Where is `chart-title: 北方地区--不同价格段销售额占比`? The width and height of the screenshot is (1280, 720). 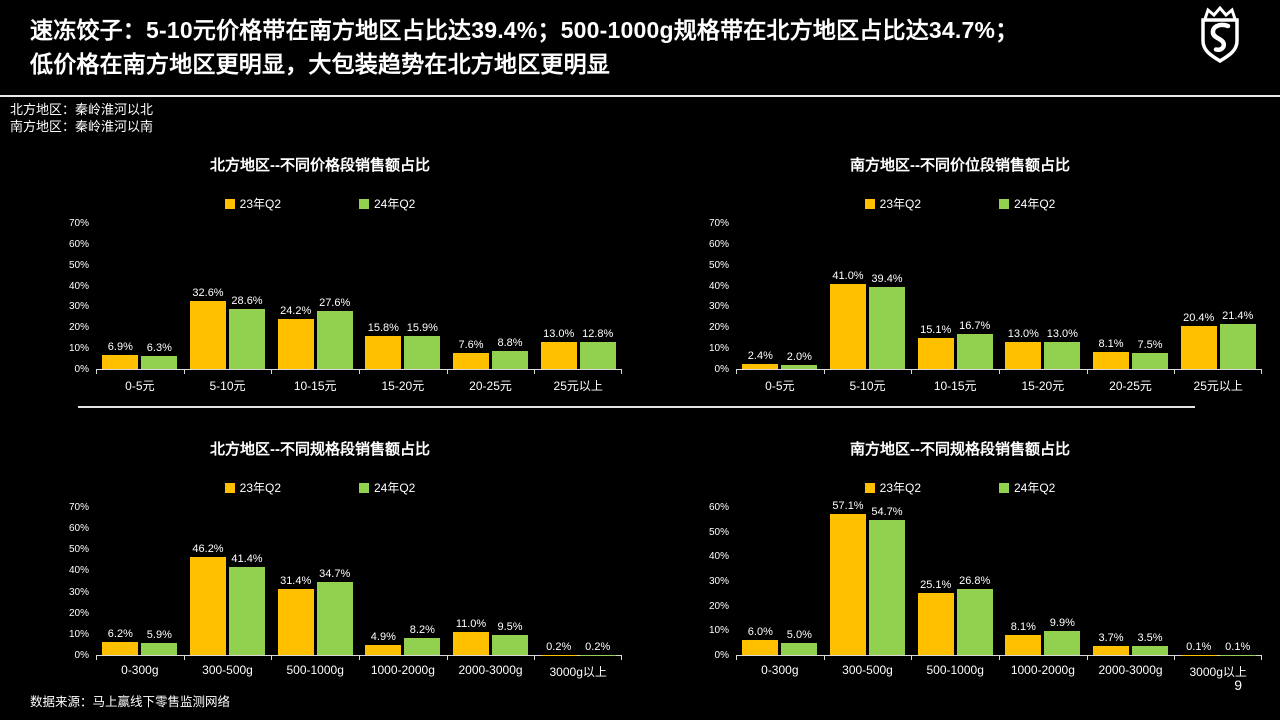 chart-title: 北方地区--不同价格段销售额占比 is located at coordinates (320, 165).